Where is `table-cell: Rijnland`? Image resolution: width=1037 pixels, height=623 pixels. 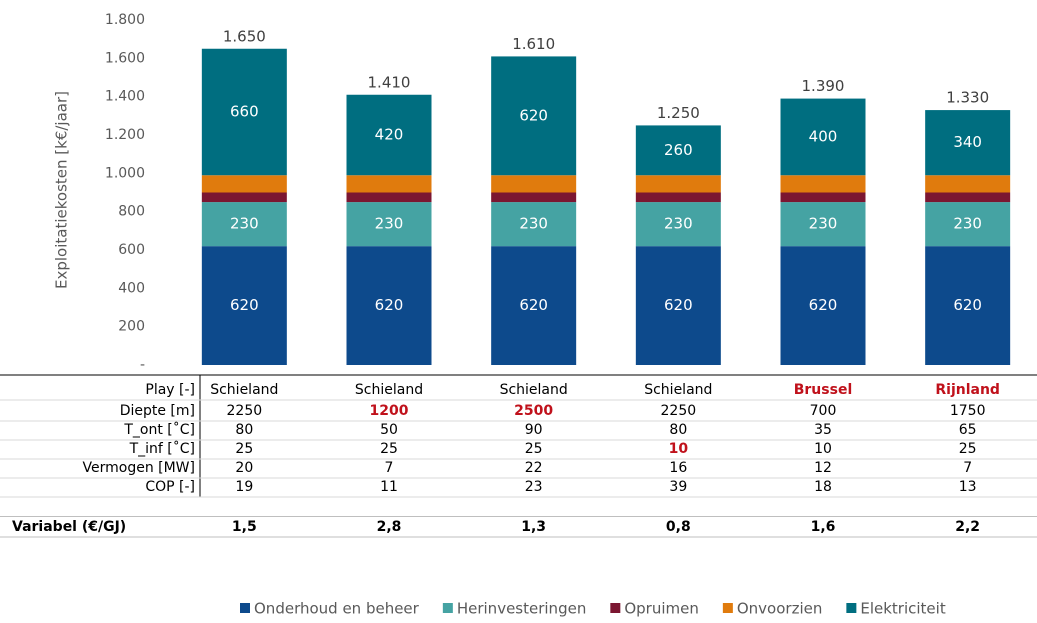
table-cell: Rijnland is located at coordinates (967, 390).